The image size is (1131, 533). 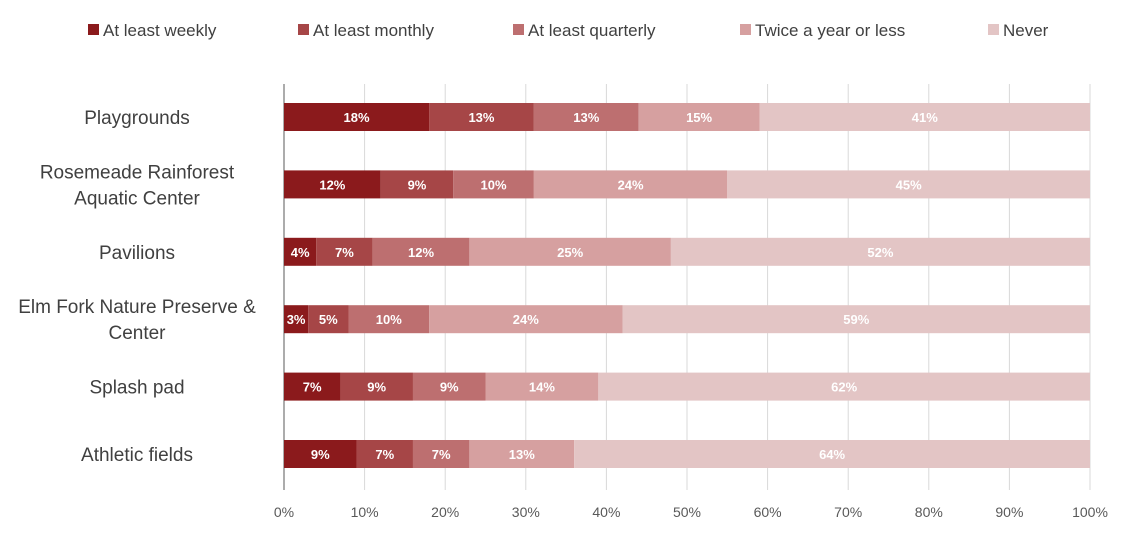 What do you see at coordinates (768, 512) in the screenshot?
I see `x-tick-label: 60%` at bounding box center [768, 512].